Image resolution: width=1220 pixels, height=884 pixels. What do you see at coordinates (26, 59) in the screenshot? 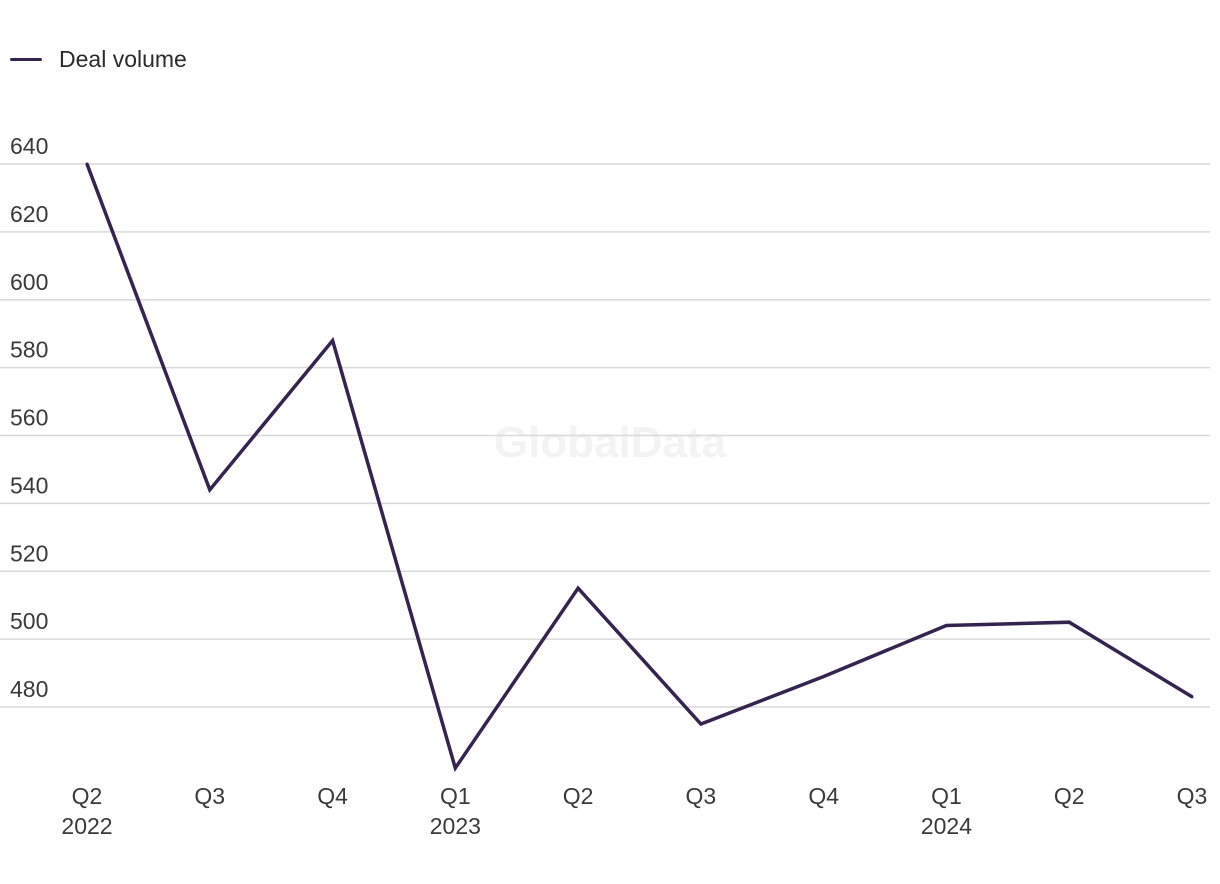
I see `legend-swatch` at bounding box center [26, 59].